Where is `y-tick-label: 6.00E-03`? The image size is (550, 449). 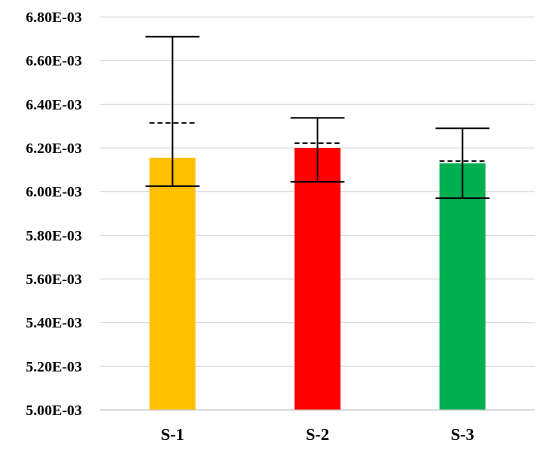
y-tick-label: 6.00E-03 is located at coordinates (54, 193).